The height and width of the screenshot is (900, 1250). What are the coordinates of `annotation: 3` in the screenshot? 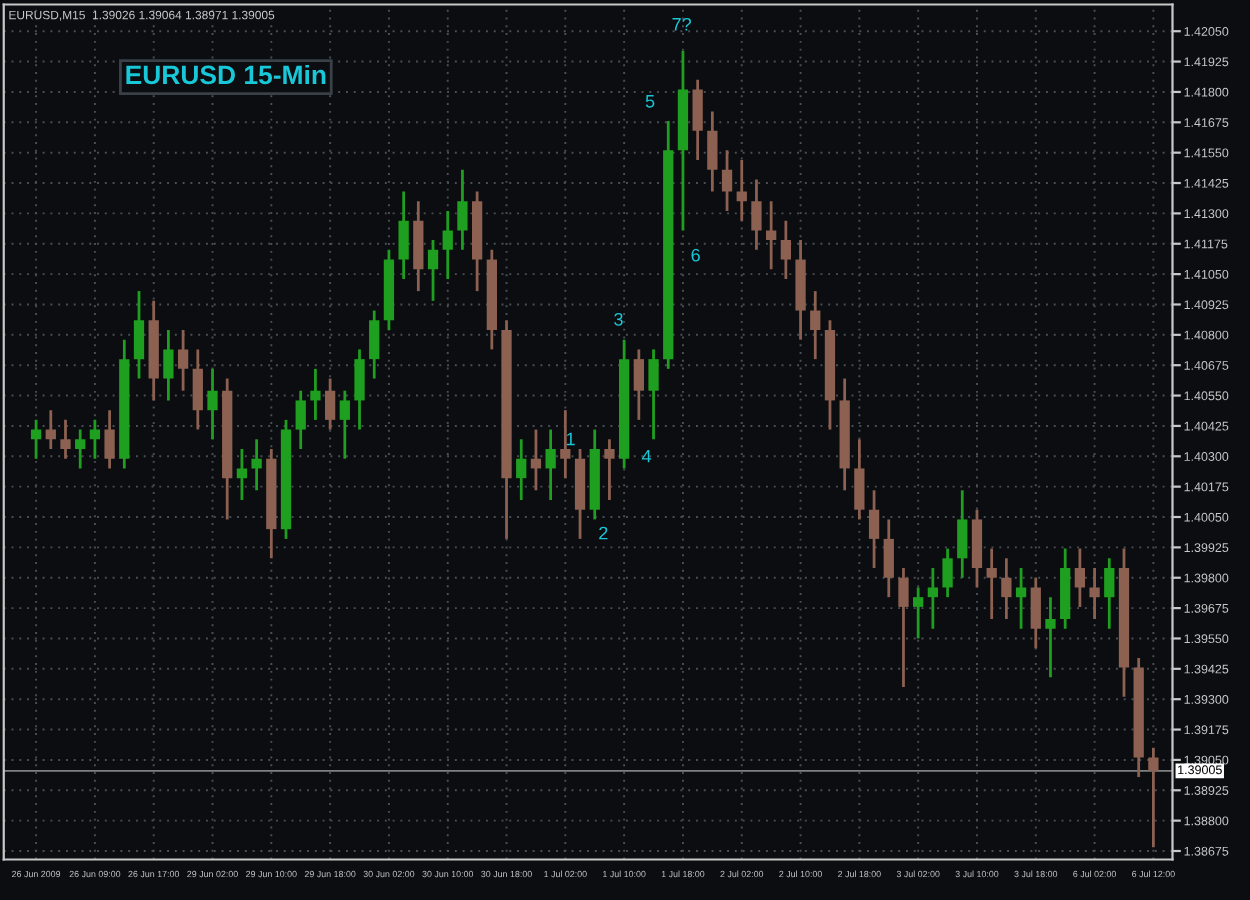 It's located at (618, 319).